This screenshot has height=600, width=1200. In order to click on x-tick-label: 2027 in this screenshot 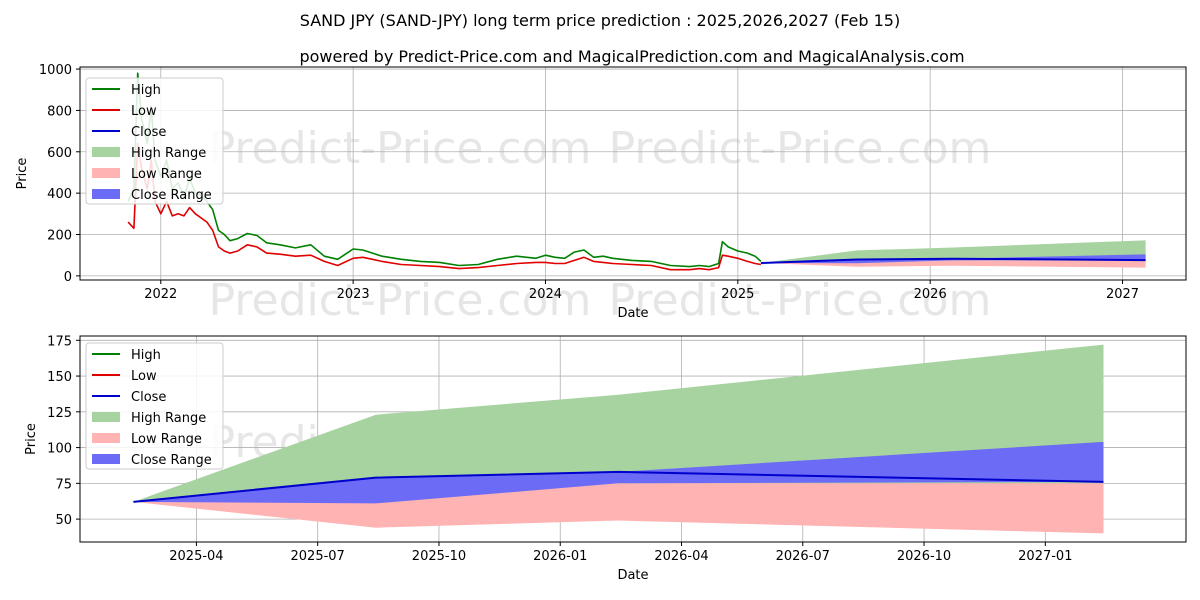, I will do `click(1122, 294)`.